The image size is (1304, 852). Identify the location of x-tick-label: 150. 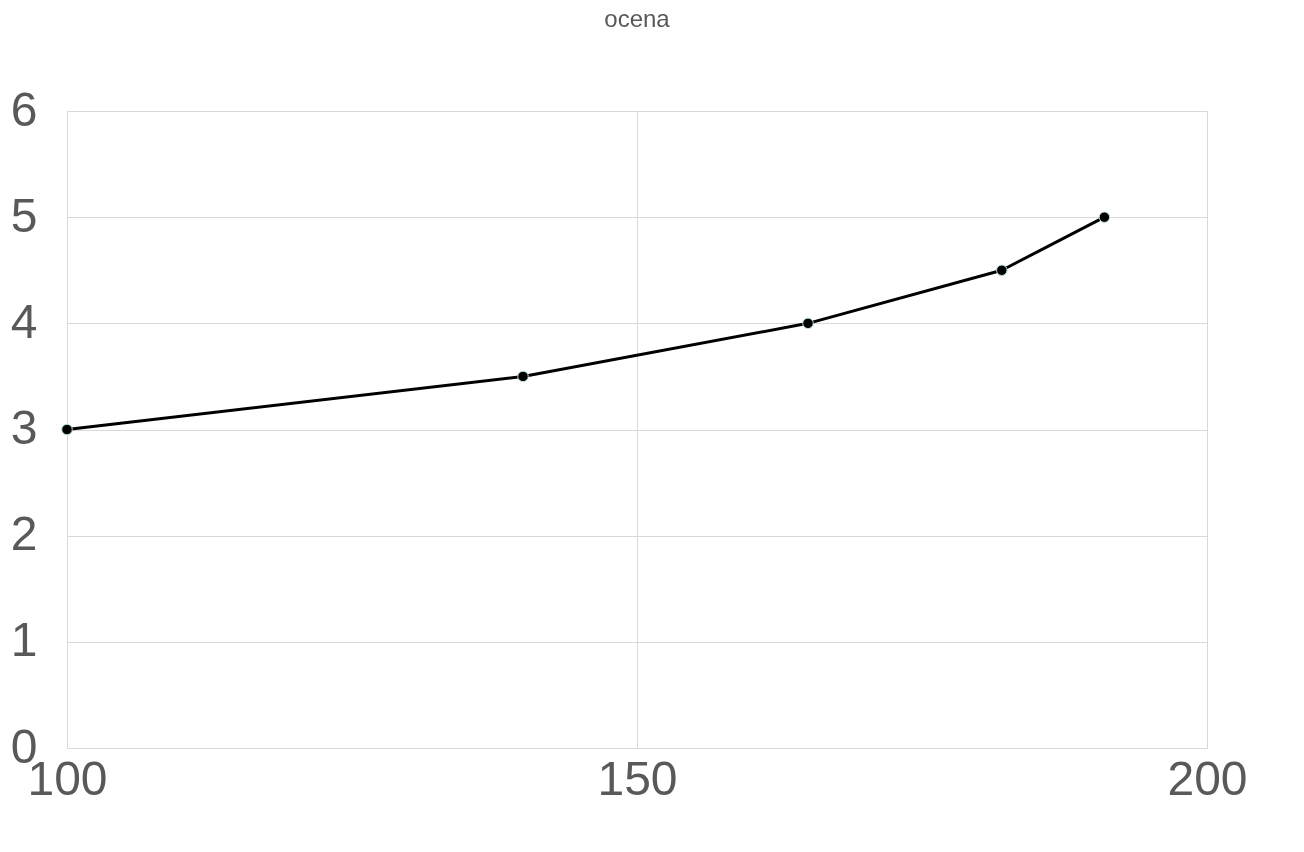
(637, 778).